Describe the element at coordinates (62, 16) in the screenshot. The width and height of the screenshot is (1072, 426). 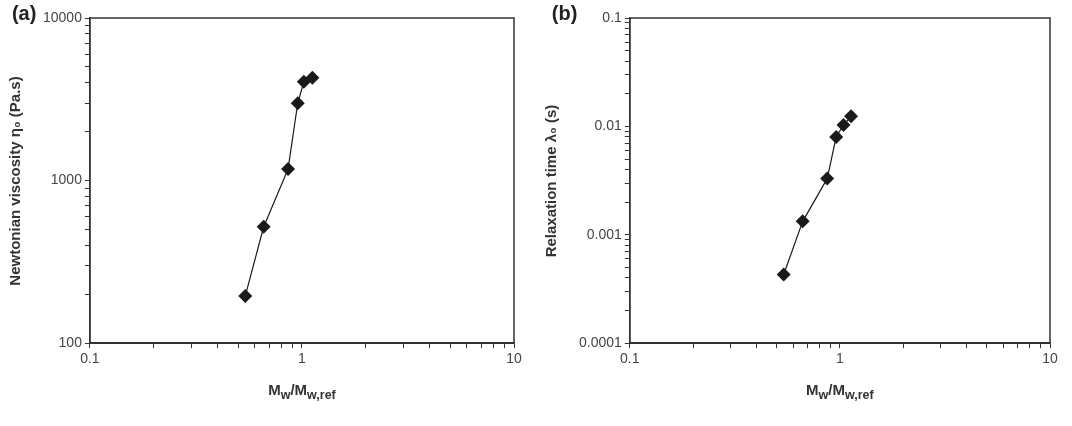
I see `y-tick-label: 10000` at that location.